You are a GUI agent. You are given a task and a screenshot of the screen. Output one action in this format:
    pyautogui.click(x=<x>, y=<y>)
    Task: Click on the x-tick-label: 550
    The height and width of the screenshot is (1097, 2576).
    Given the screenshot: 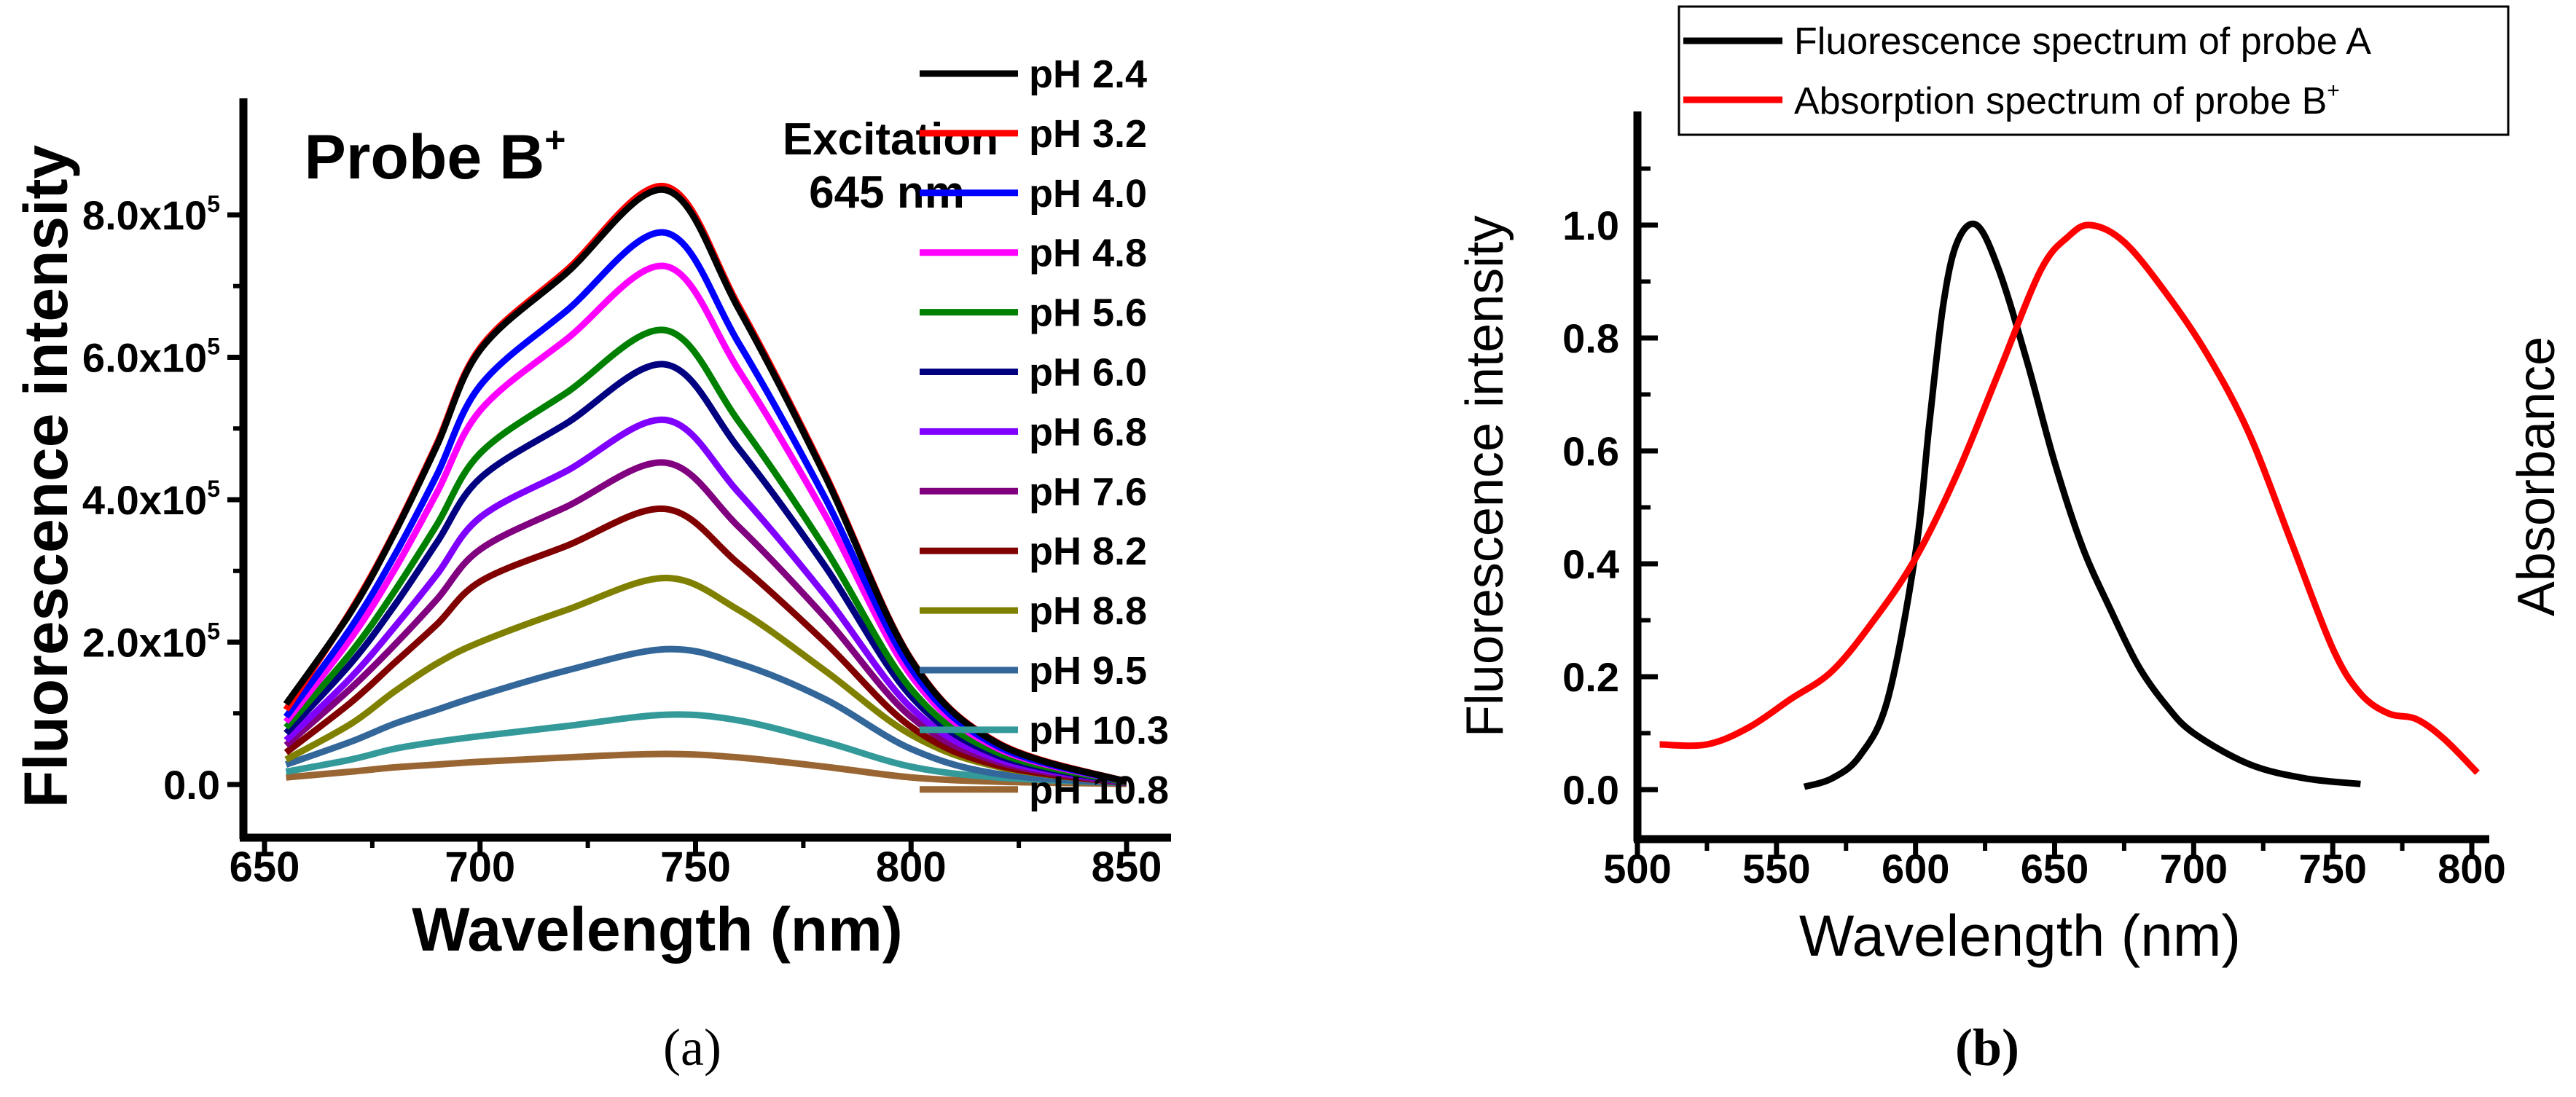 What is the action you would take?
    pyautogui.click(x=1776, y=869)
    